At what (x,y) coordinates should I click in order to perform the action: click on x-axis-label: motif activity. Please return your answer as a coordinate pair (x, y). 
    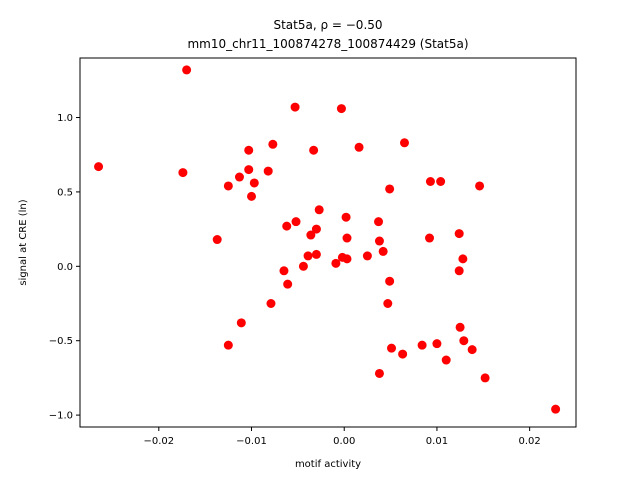
    Looking at the image, I should click on (328, 464).